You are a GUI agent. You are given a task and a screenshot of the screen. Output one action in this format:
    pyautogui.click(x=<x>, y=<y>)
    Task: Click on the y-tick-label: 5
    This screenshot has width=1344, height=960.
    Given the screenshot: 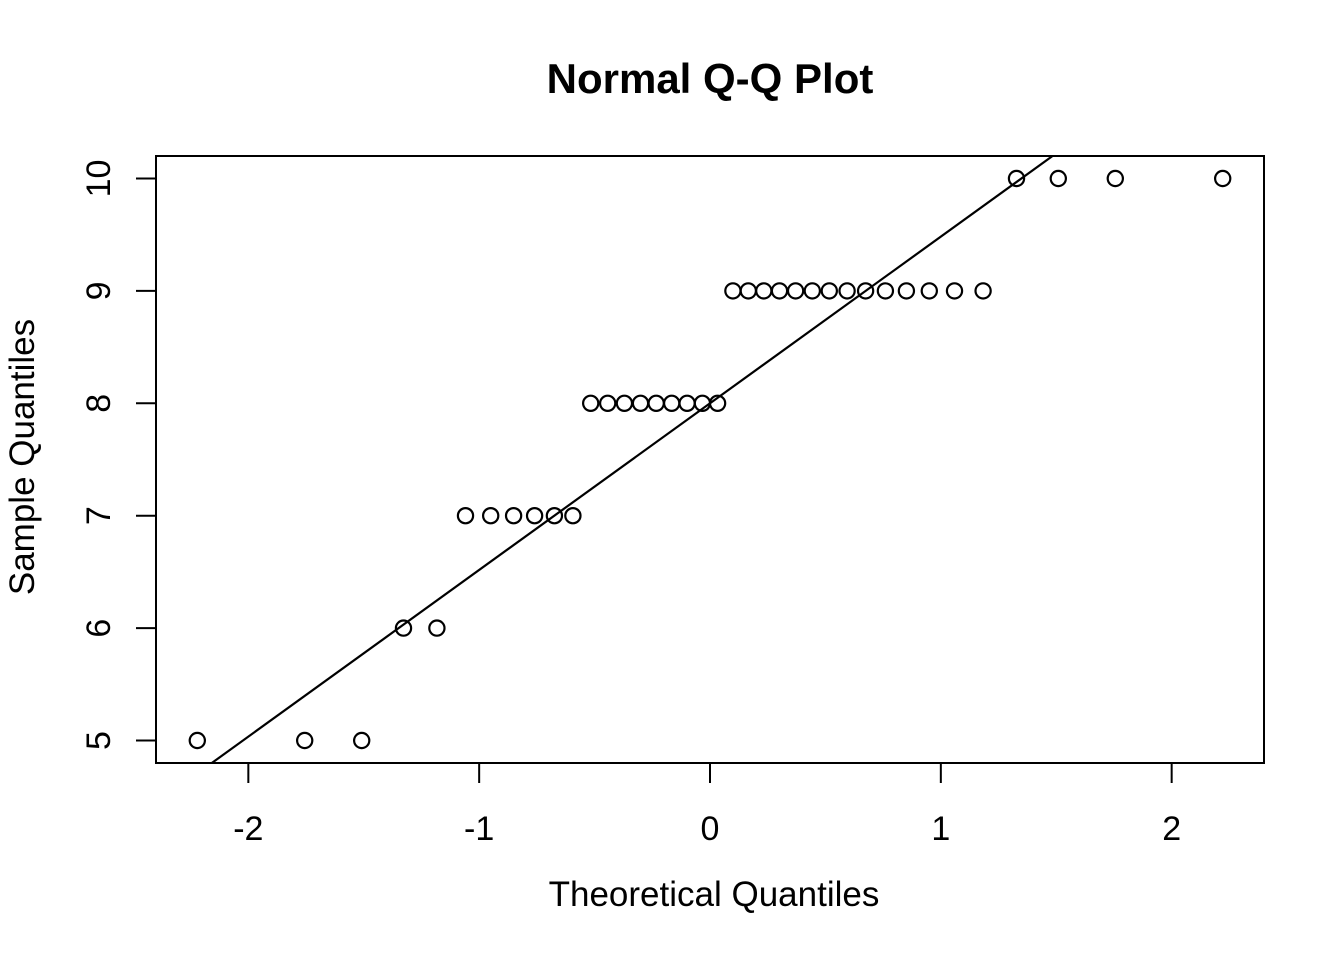 What is the action you would take?
    pyautogui.click(x=99, y=740)
    